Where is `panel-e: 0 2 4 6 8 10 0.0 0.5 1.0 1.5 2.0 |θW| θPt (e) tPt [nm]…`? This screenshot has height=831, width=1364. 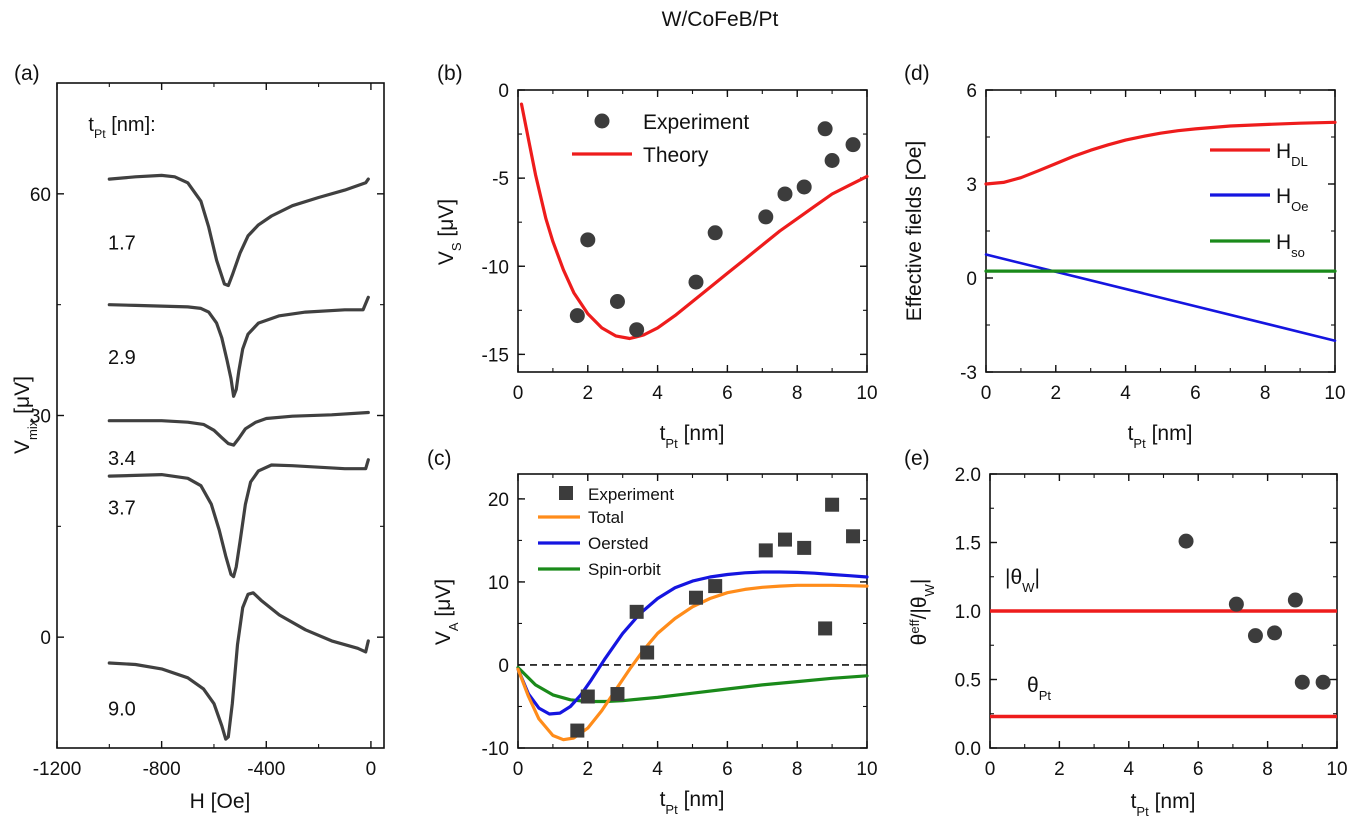 panel-e: 0 2 4 6 8 10 0.0 0.5 1.0 1.5 2.0 |θW| θPt (e) tPt [nm]… is located at coordinates (1126, 633).